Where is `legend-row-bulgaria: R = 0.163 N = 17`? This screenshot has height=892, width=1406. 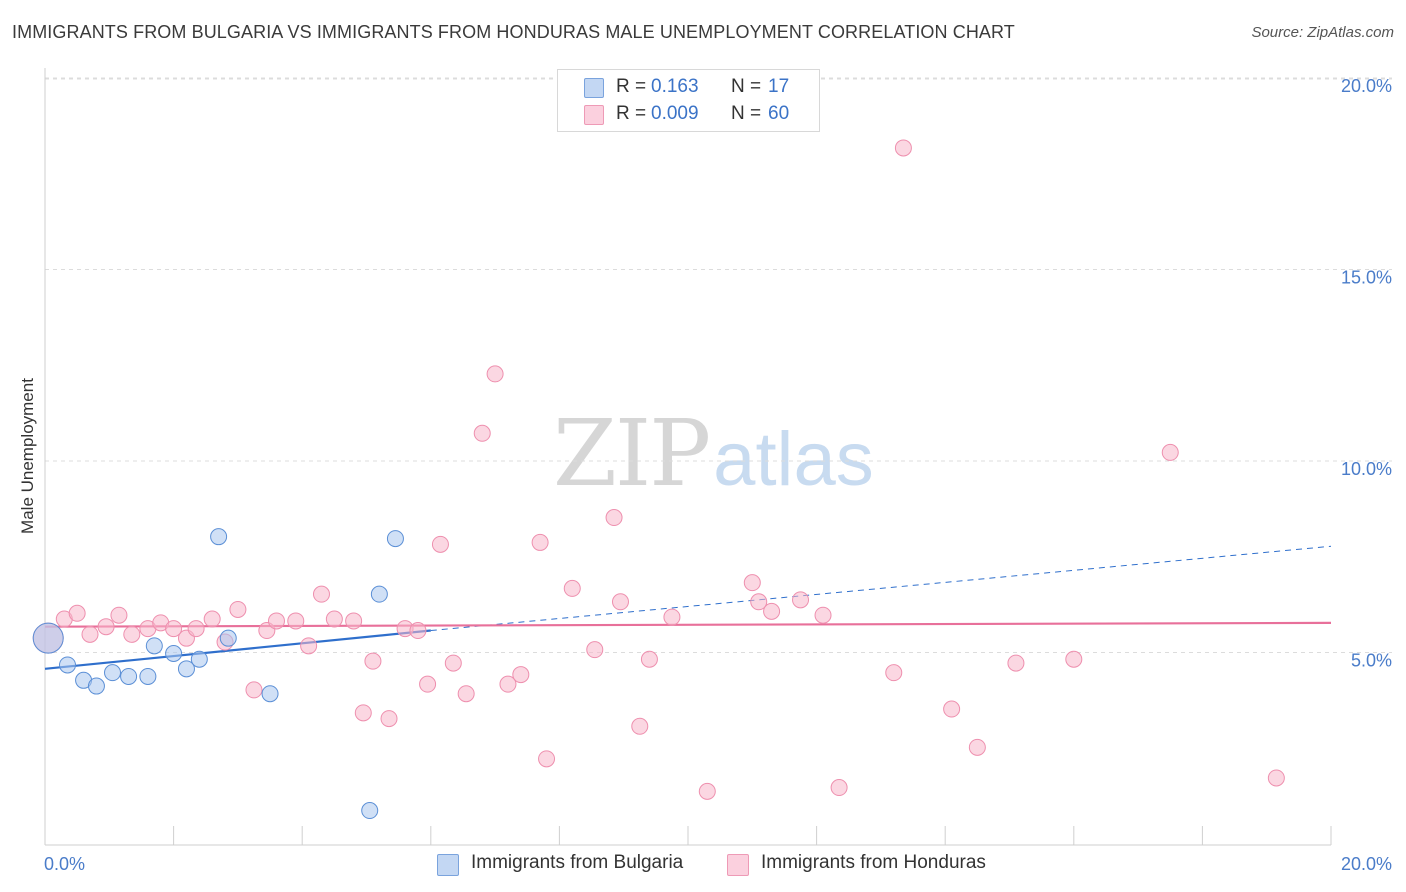
legend-row-bulgaria: R = 0.163 N = 17 is located at coordinates (688, 87).